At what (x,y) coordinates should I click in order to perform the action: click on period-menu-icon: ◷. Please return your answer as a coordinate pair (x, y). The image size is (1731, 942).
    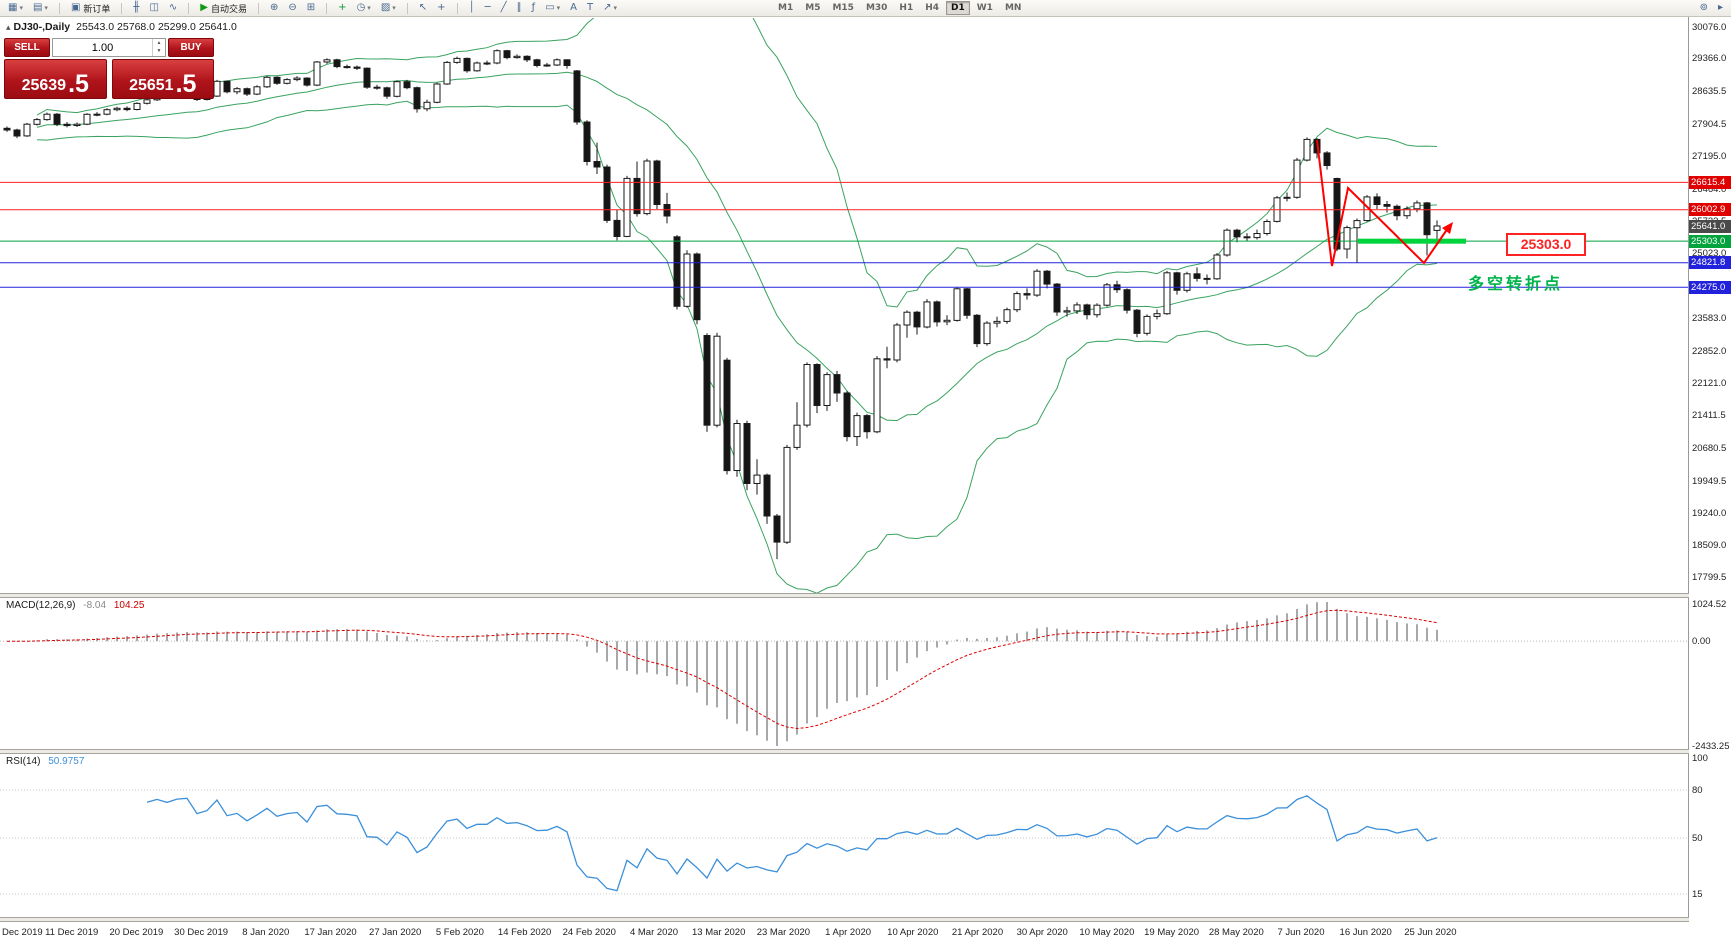
    Looking at the image, I should click on (361, 7).